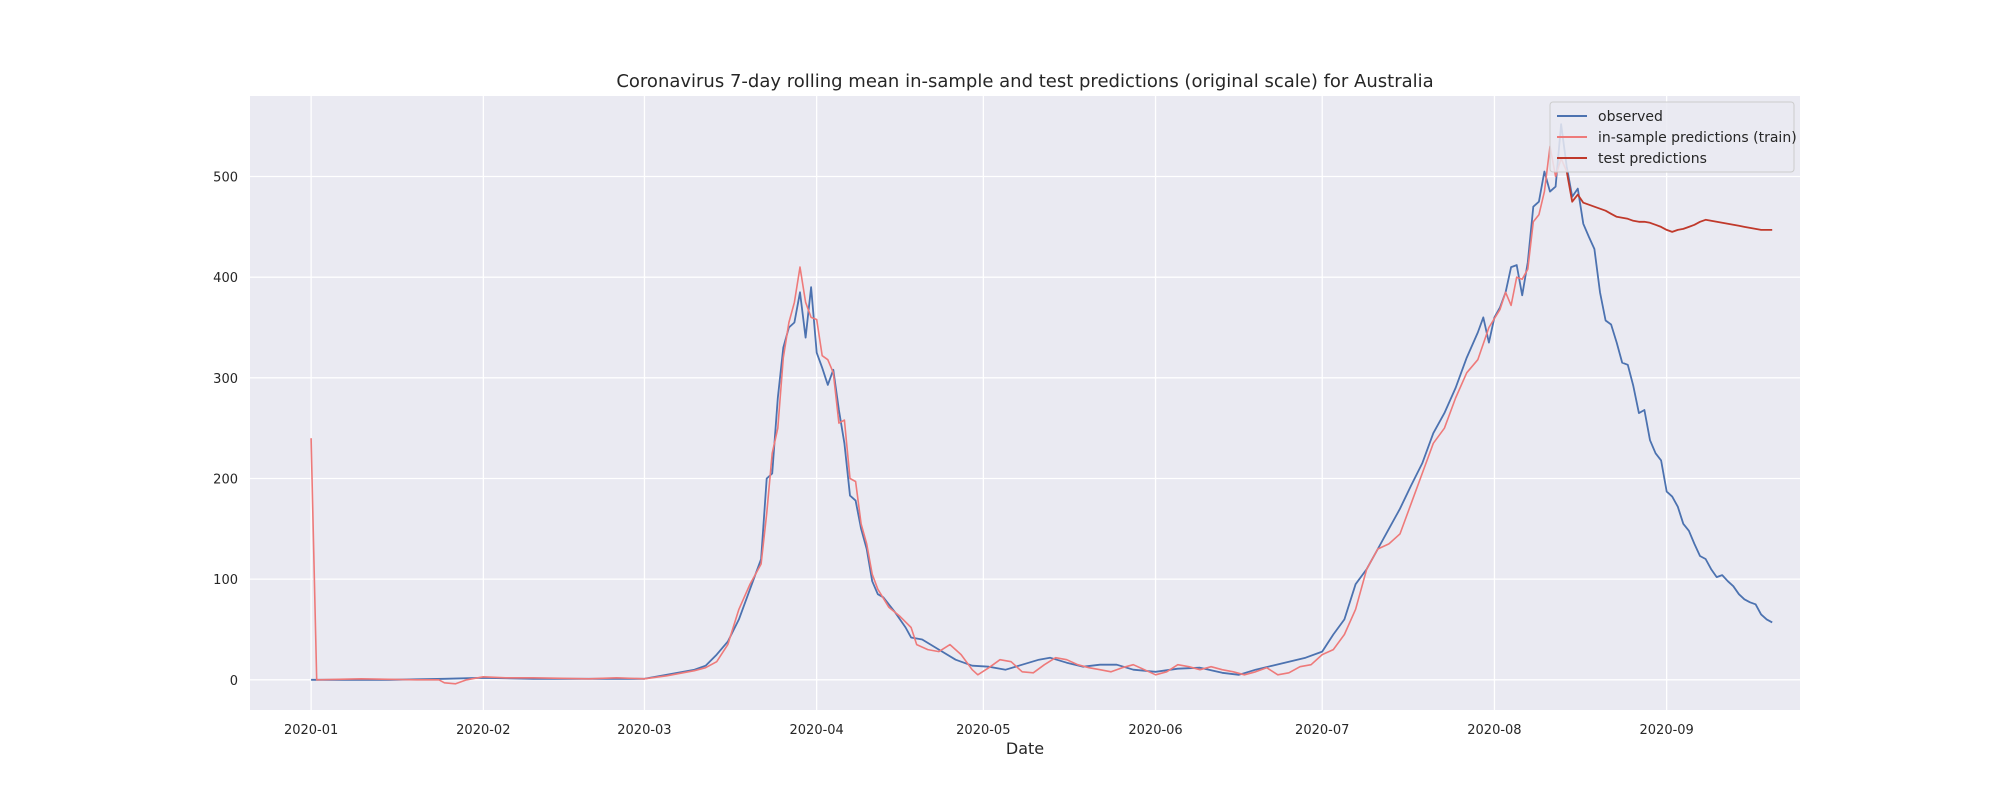 The image size is (2000, 800). What do you see at coordinates (817, 730) in the screenshot?
I see `x-tick-label: 2020-04` at bounding box center [817, 730].